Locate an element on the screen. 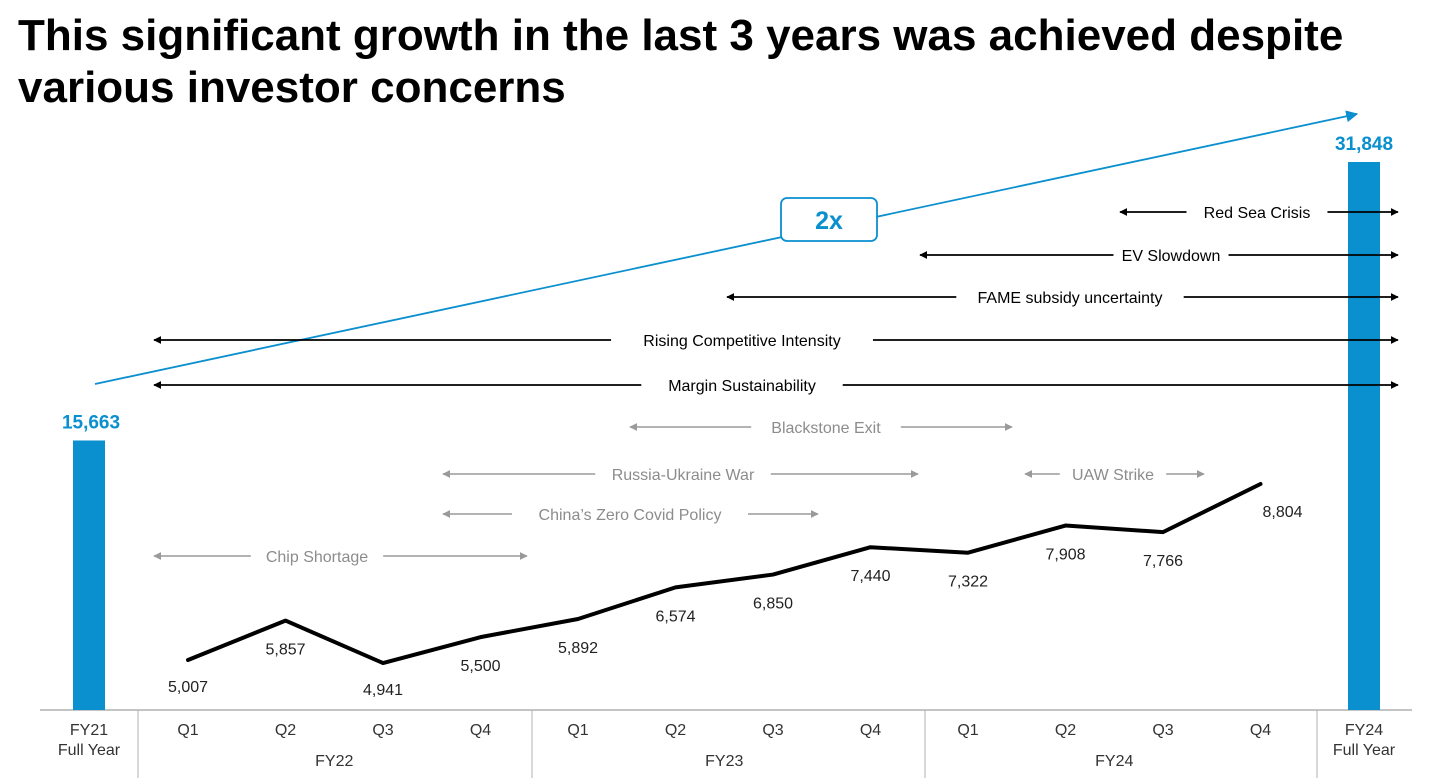 Image resolution: width=1456 pixels, height=778 pixels. bar-fy24 is located at coordinates (1364, 436).